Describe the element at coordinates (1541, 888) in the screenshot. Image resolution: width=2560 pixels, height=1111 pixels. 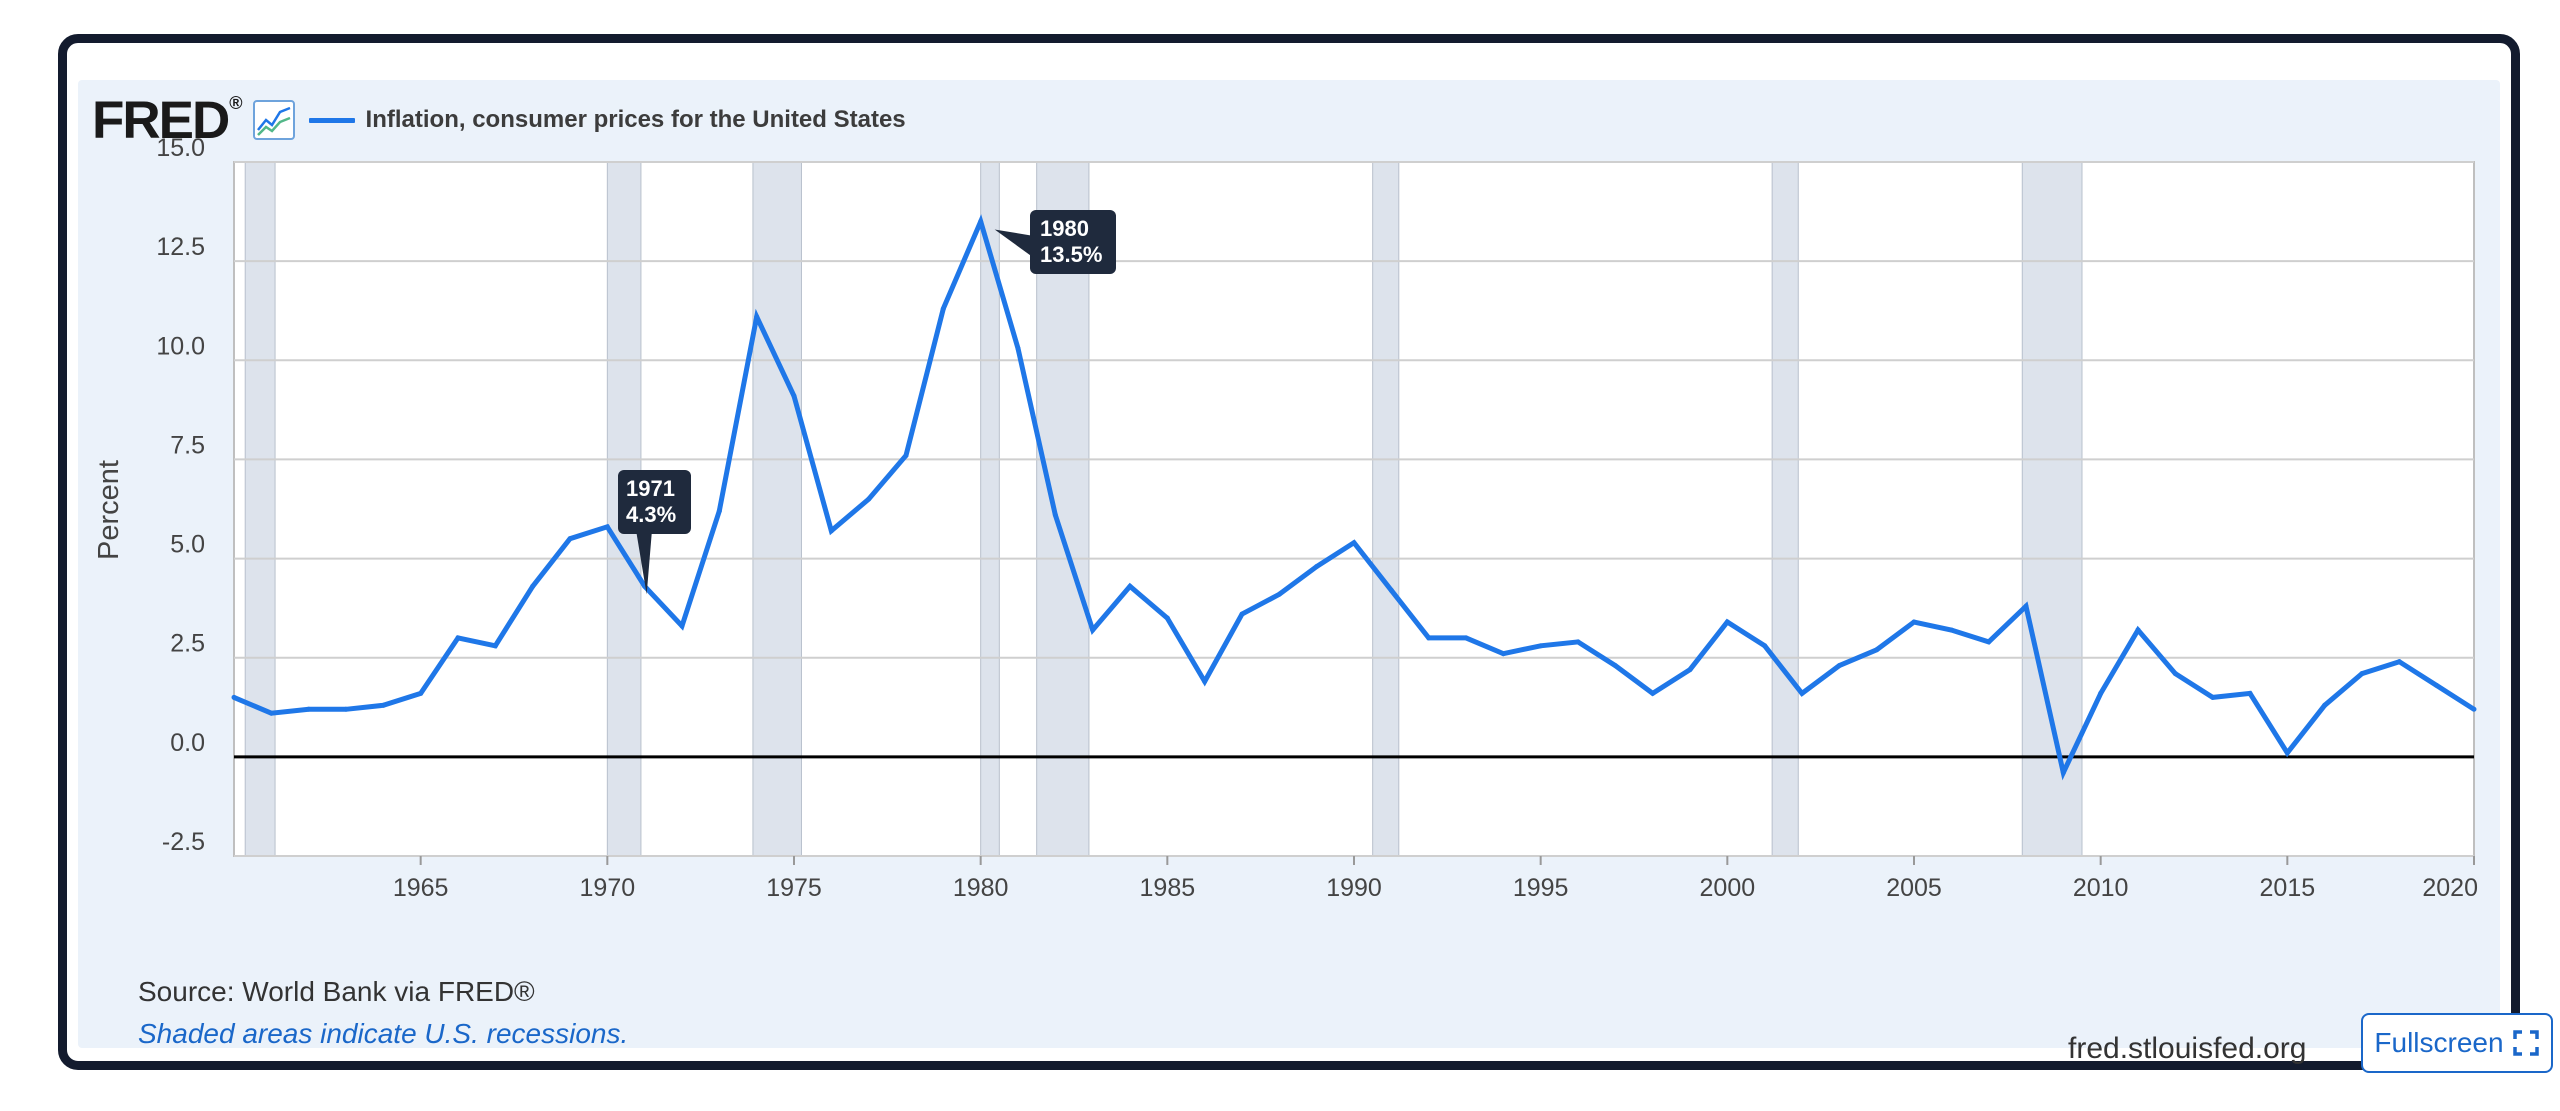
I see `x-tick-label: 1995` at that location.